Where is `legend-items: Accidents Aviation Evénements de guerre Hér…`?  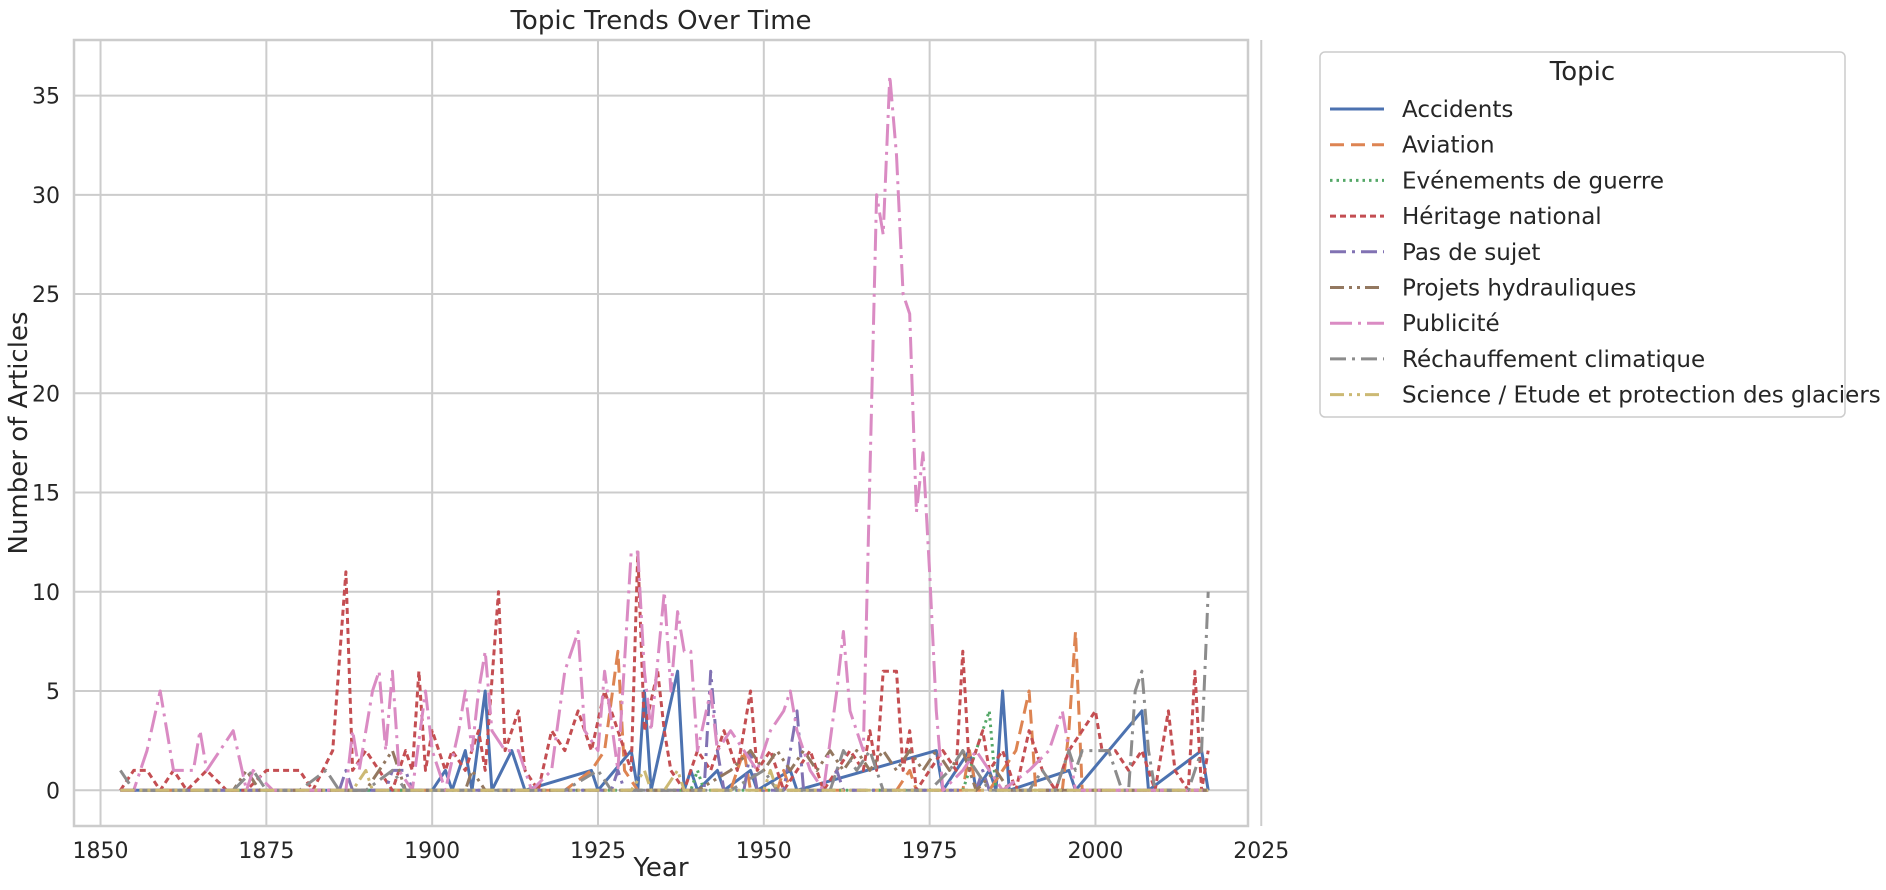
legend-items: Accidents Aviation Evénements de guerre Hér… is located at coordinates (1605, 253).